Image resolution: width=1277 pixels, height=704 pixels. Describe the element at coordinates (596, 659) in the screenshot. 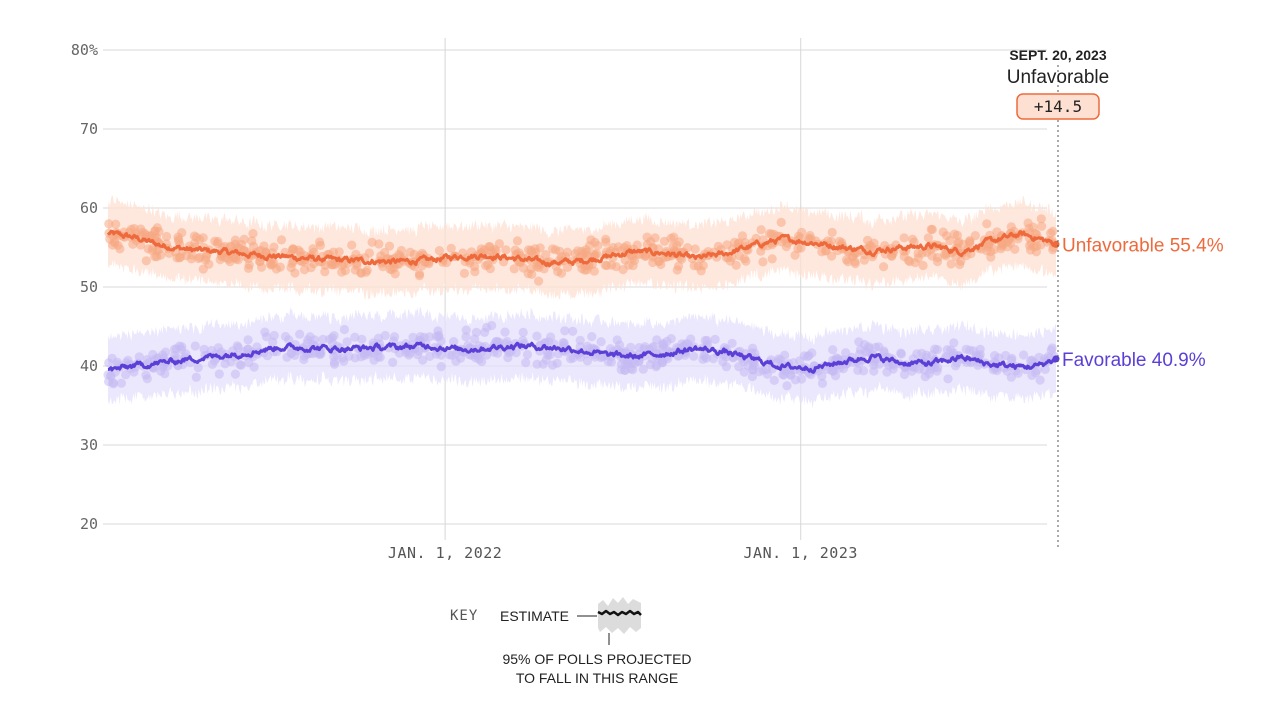

I see `key-range-label-line1: 95% OF POLLS PROJECTED` at that location.